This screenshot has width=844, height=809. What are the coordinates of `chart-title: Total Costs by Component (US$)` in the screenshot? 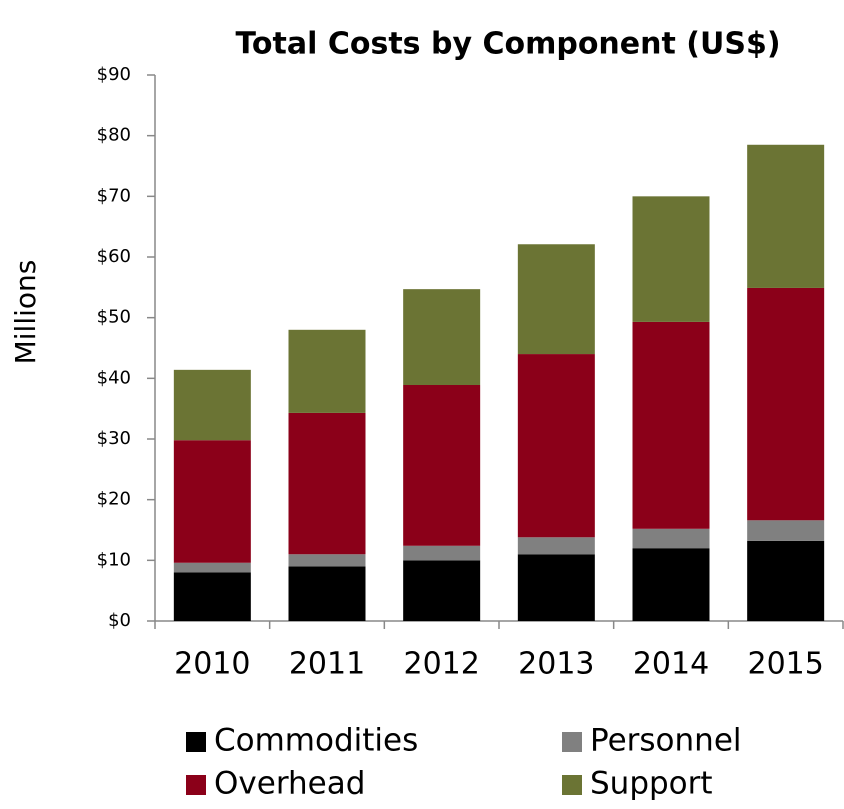 It's located at (507, 44).